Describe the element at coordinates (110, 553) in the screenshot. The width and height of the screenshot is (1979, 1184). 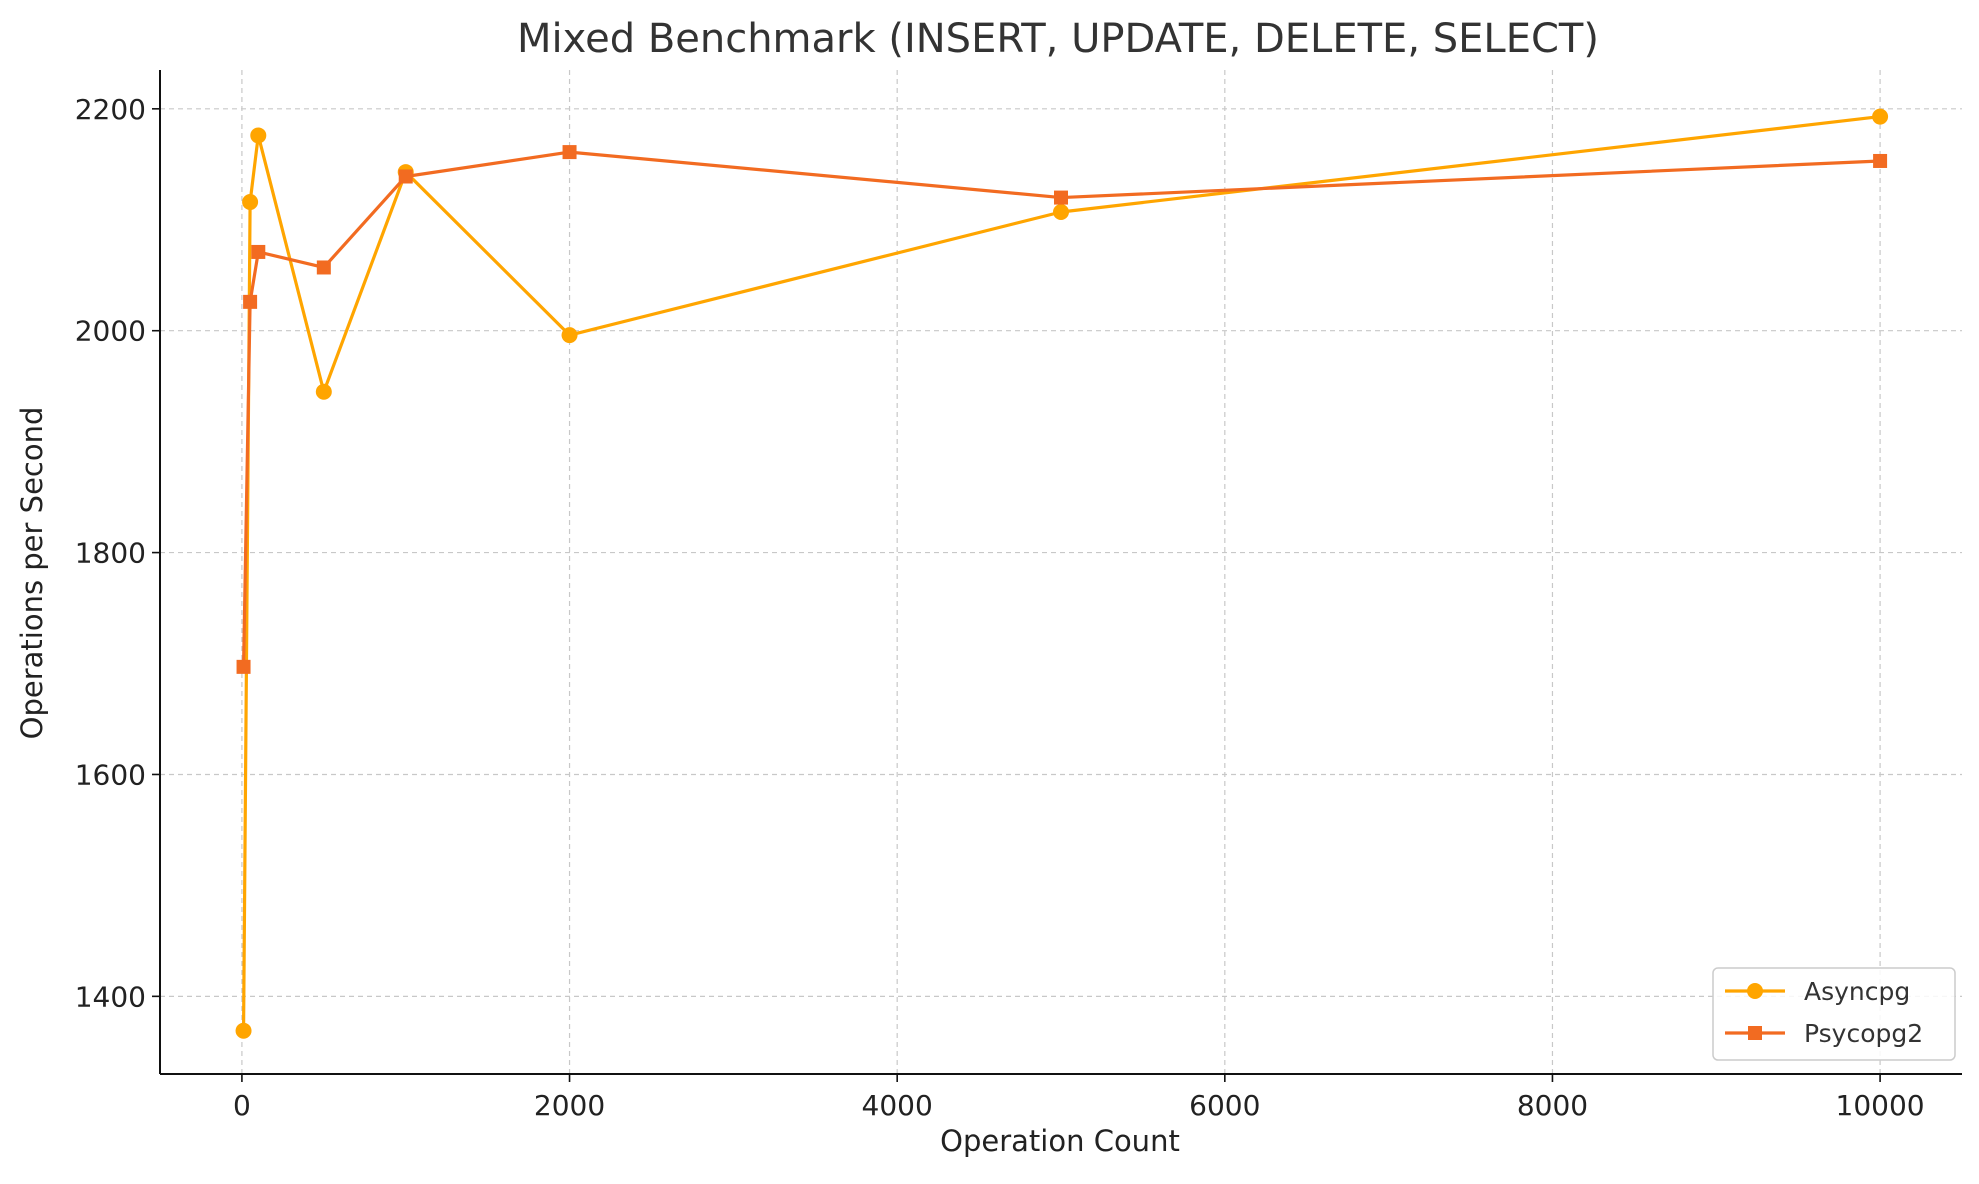
I see `y-tick-label: 1800` at that location.